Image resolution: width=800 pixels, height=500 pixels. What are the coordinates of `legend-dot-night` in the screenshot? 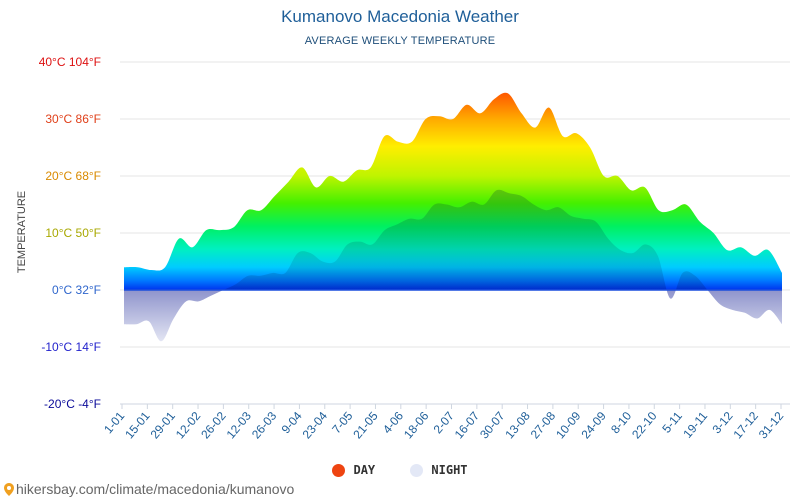 It's located at (417, 470).